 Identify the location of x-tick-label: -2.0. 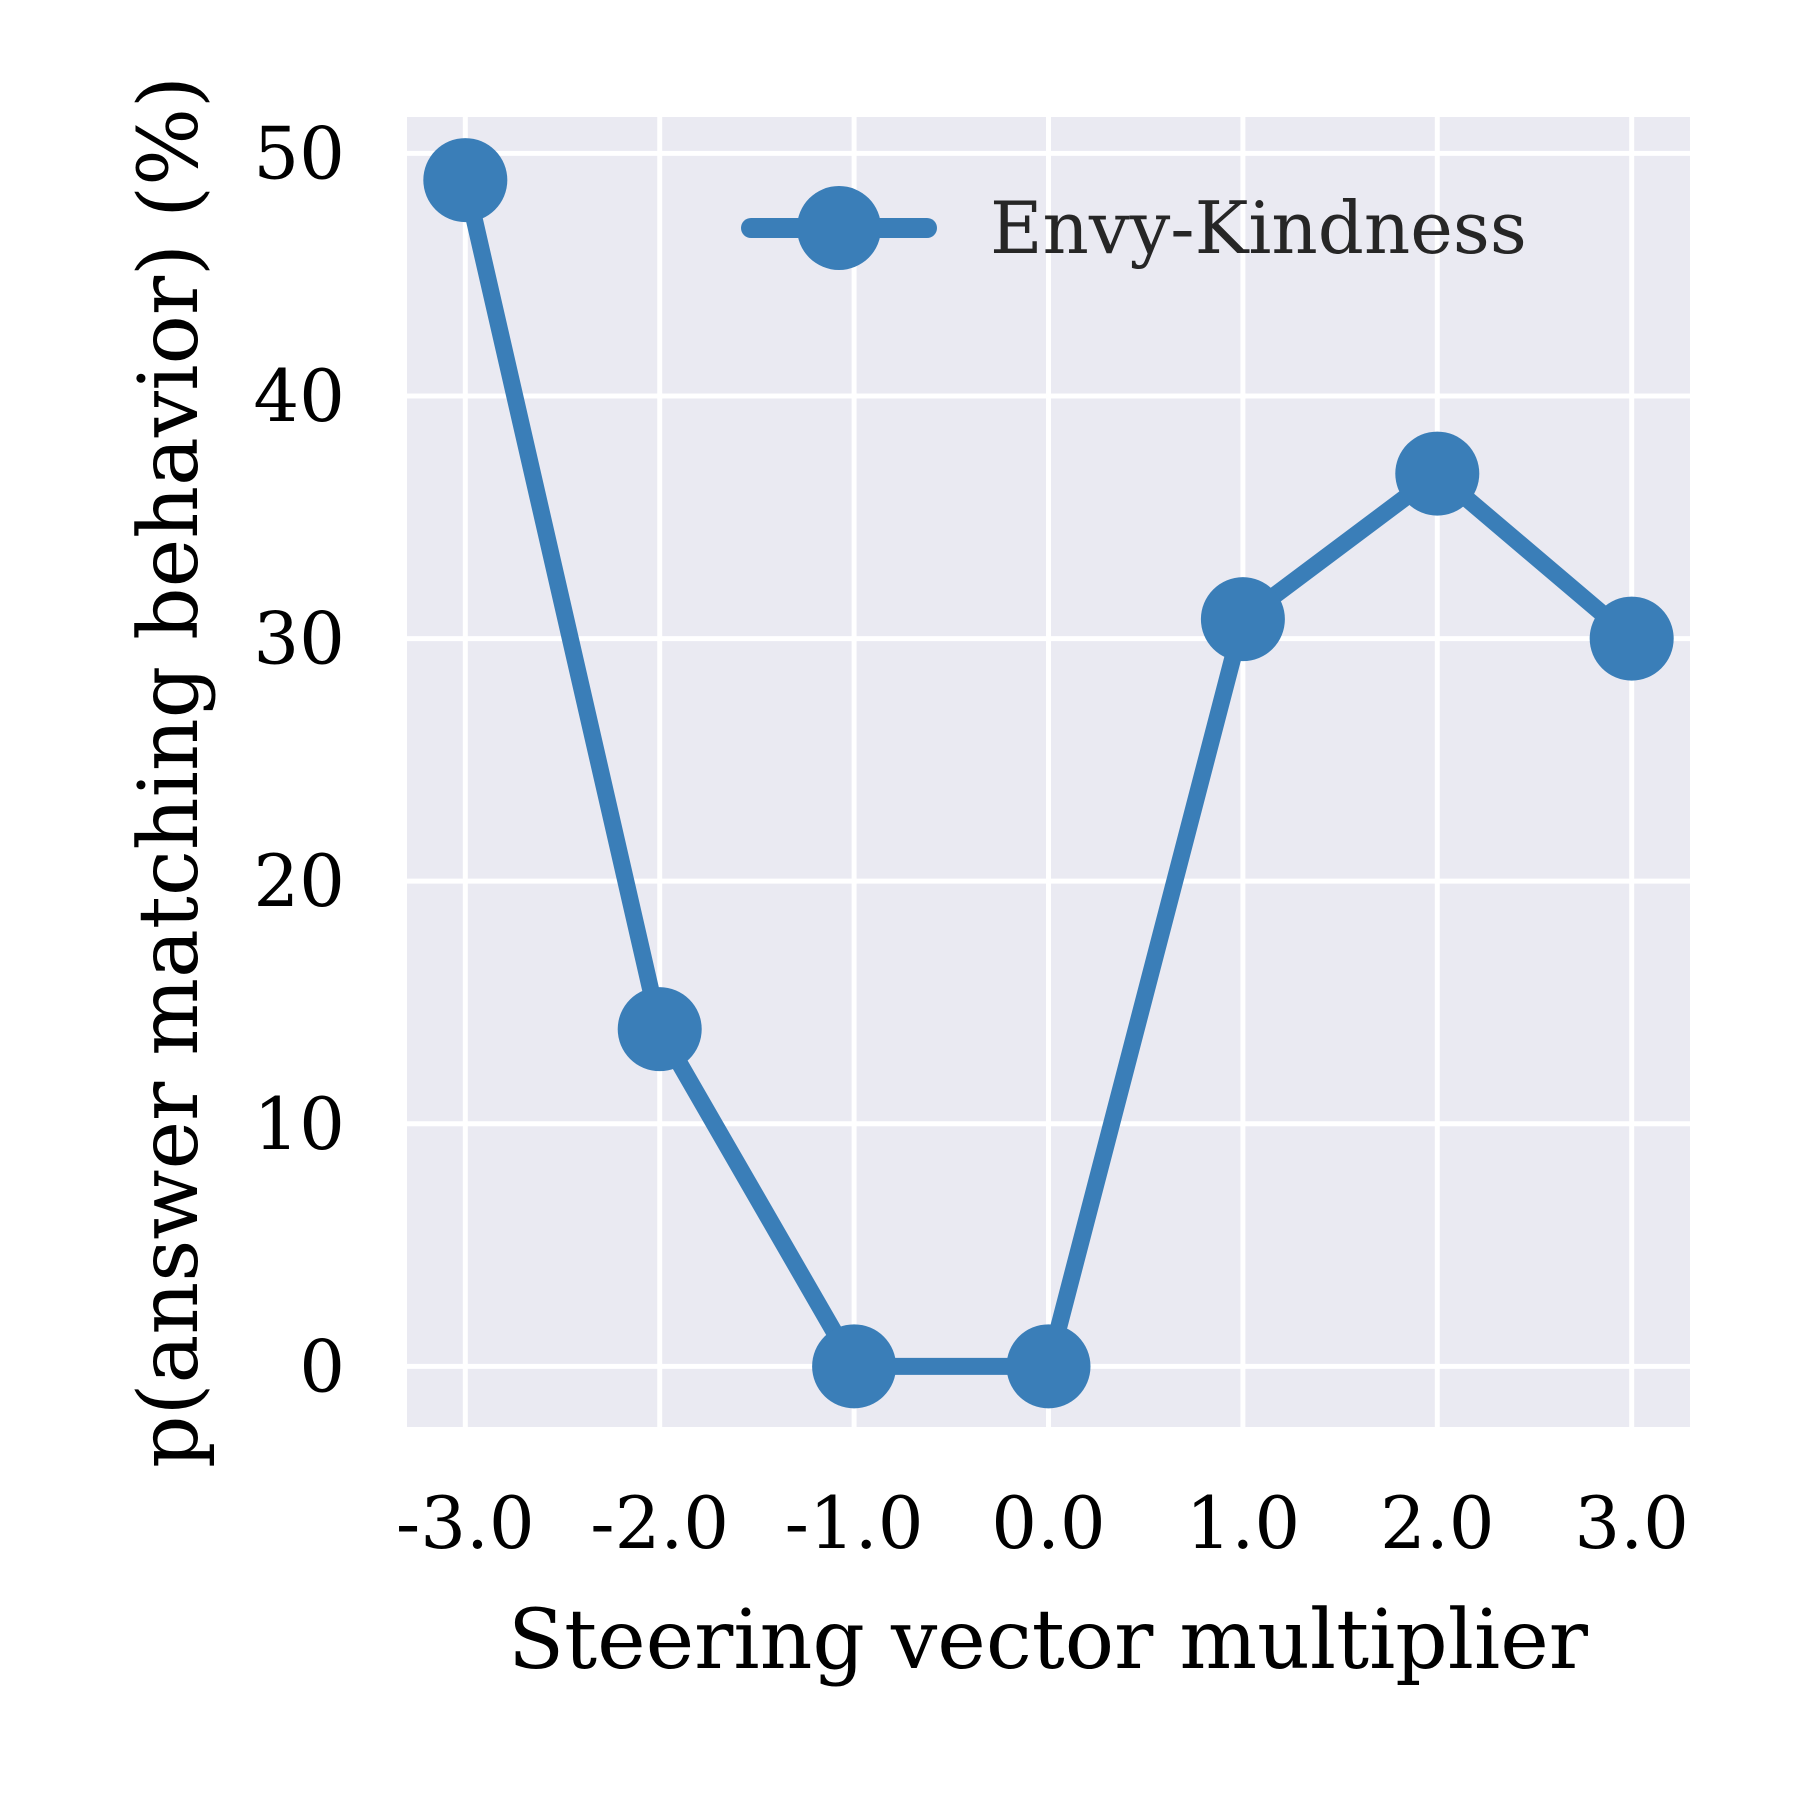
(659, 1523).